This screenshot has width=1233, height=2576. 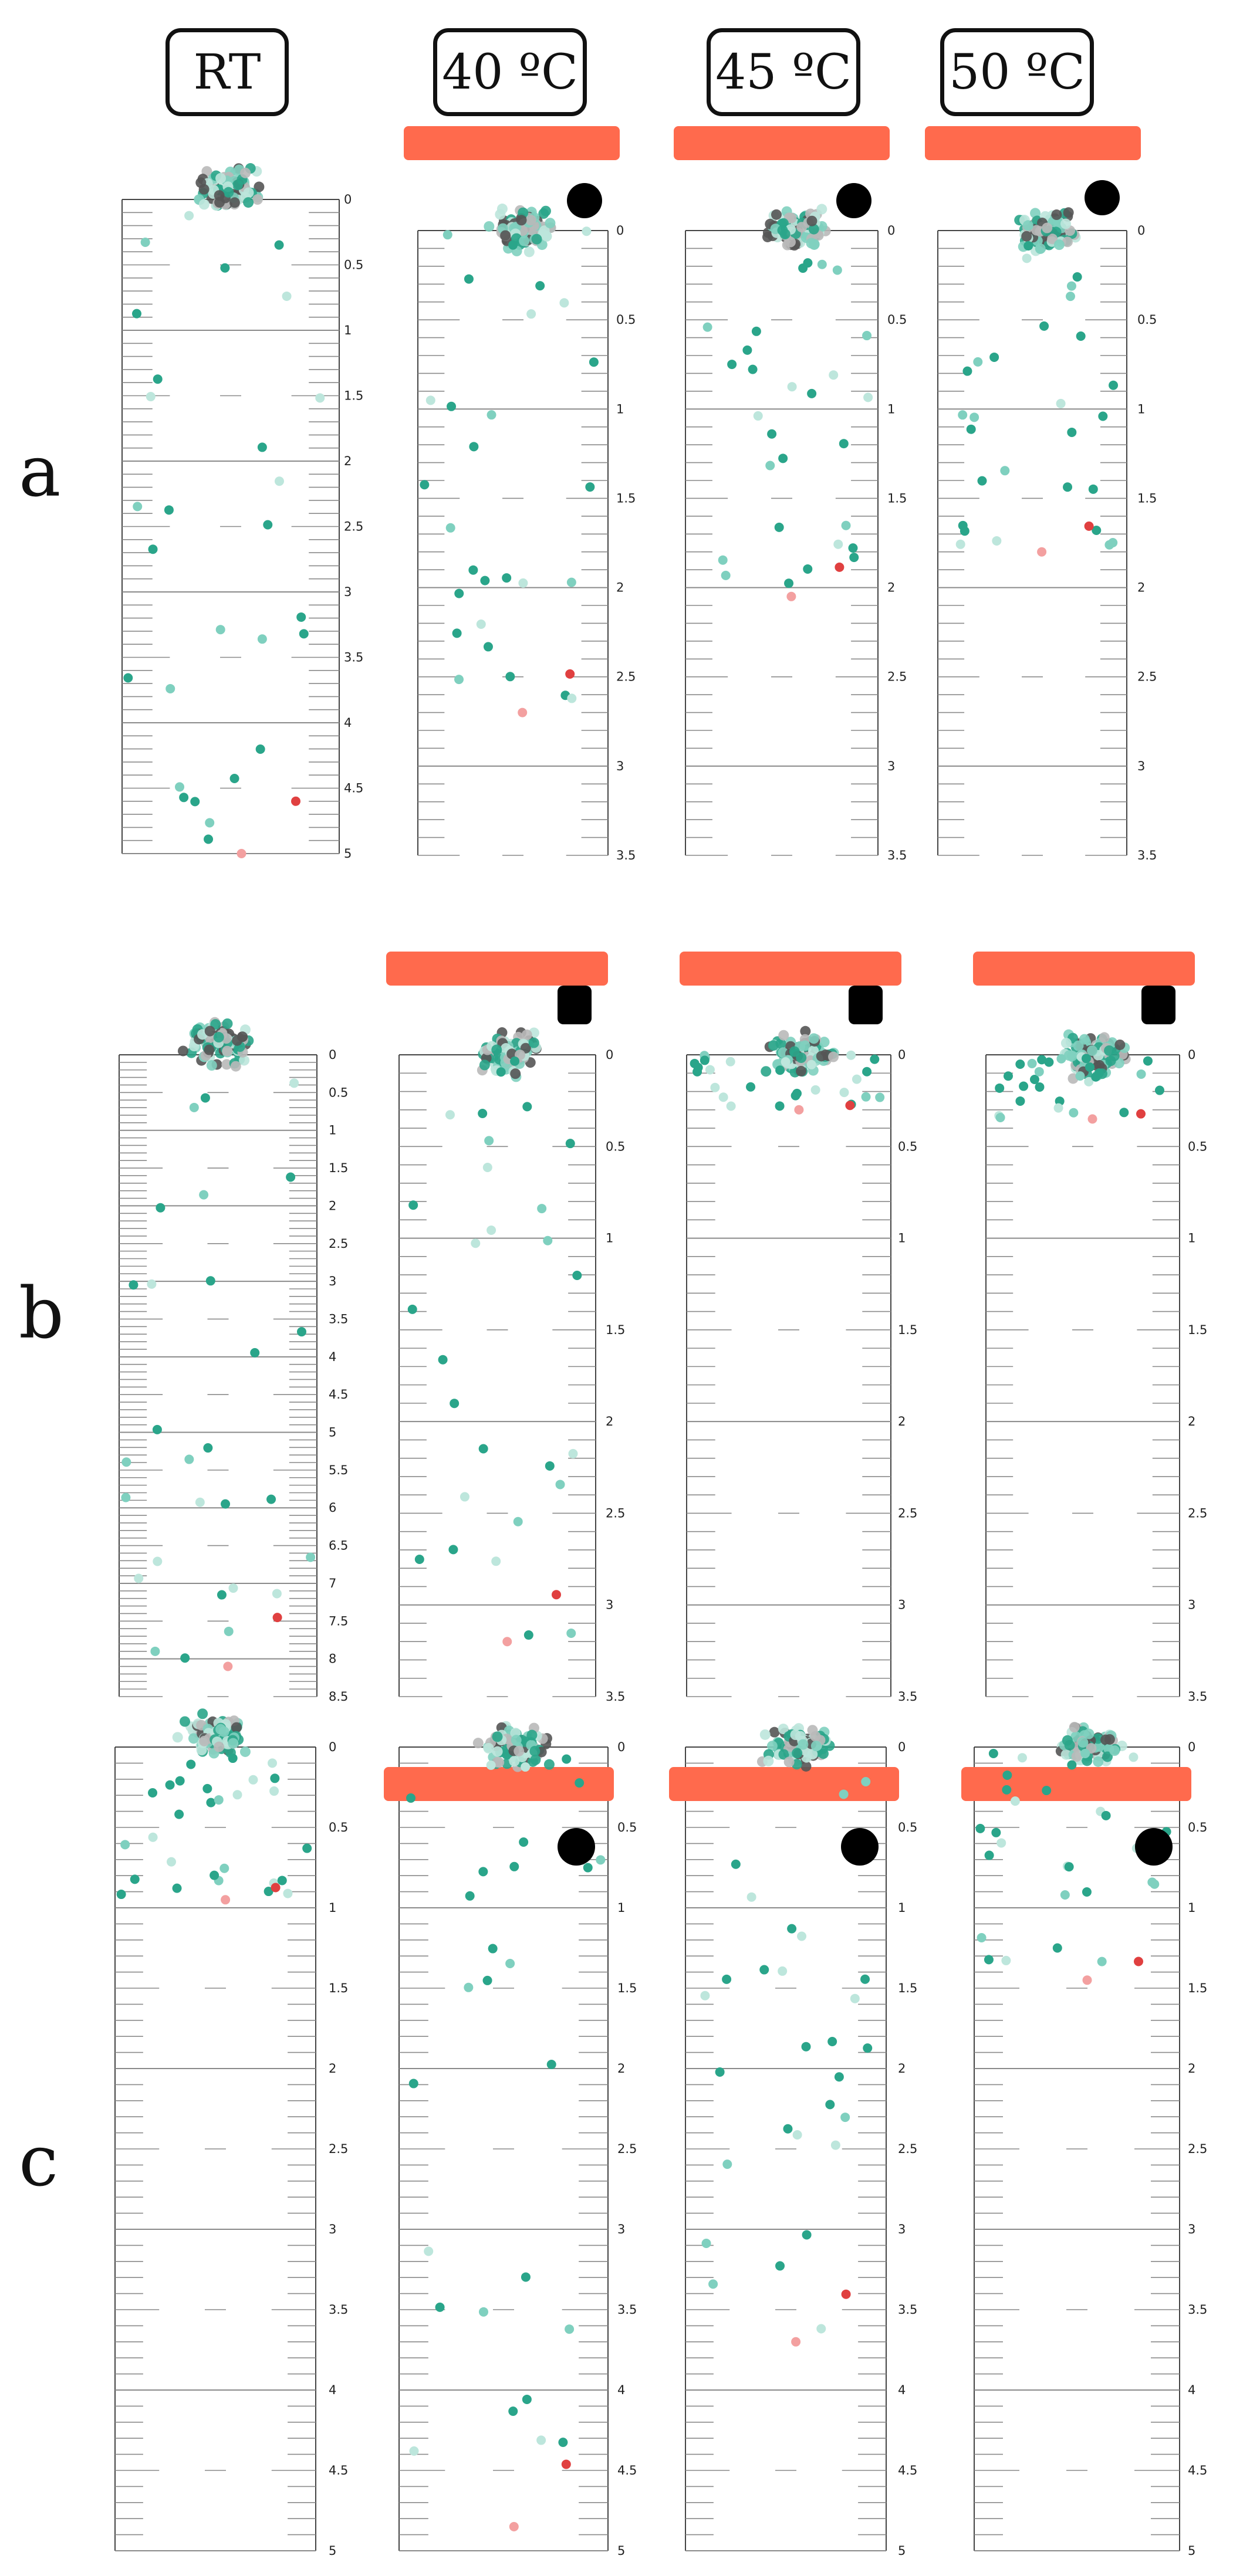 What do you see at coordinates (1041, 494) in the screenshot?
I see `panel-a-50: 0 0.5 1 1.5 2 2.5 3 3.5` at bounding box center [1041, 494].